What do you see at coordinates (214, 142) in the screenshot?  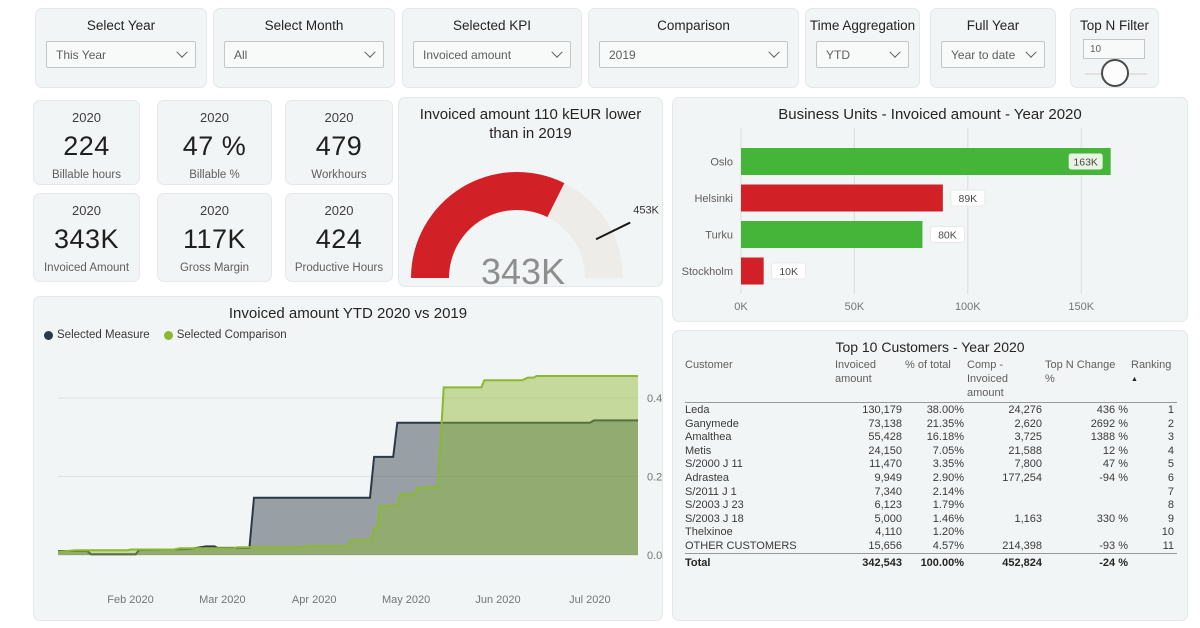 I see `kpi-billable-pct: 2020 47 % Billable %` at bounding box center [214, 142].